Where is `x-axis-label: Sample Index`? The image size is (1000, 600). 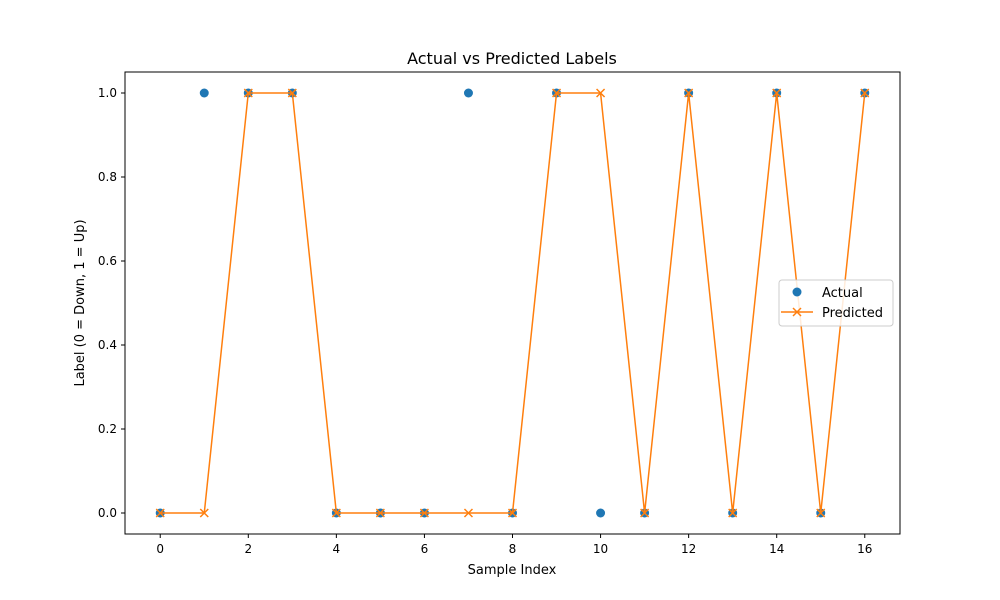
x-axis-label: Sample Index is located at coordinates (512, 570).